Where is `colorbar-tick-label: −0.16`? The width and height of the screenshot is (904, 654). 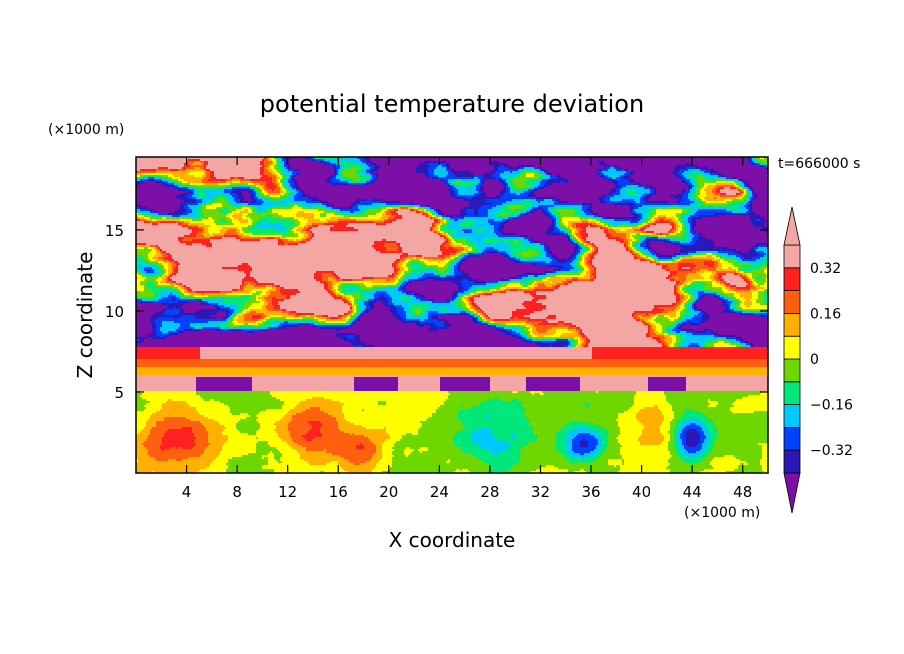 colorbar-tick-label: −0.16 is located at coordinates (831, 406).